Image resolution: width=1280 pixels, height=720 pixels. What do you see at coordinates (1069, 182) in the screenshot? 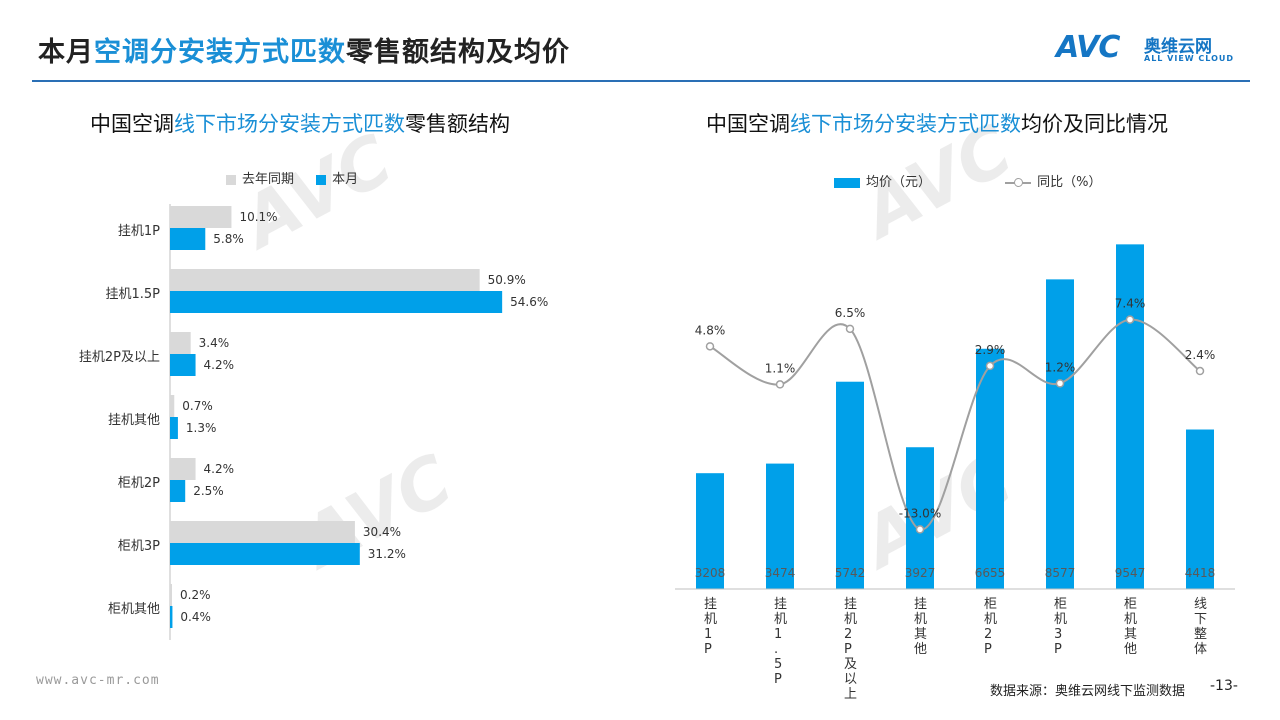
I see `legend-label-yoy: 同比（%）` at bounding box center [1069, 182].